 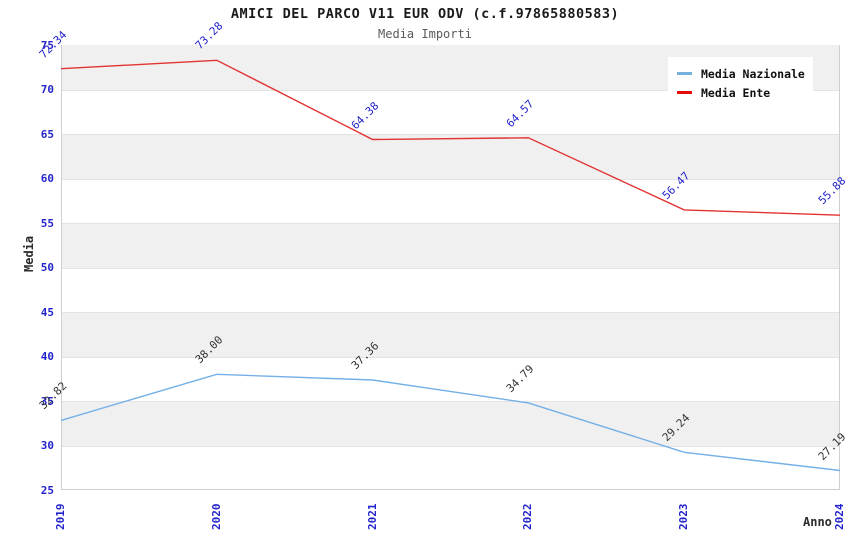 I want to click on chart-subtitle: Media Importi, so click(x=425, y=34).